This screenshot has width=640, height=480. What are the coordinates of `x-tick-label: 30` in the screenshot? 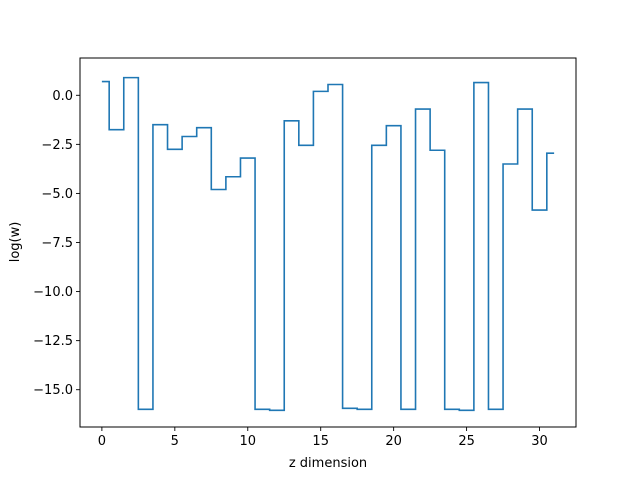 It's located at (539, 441).